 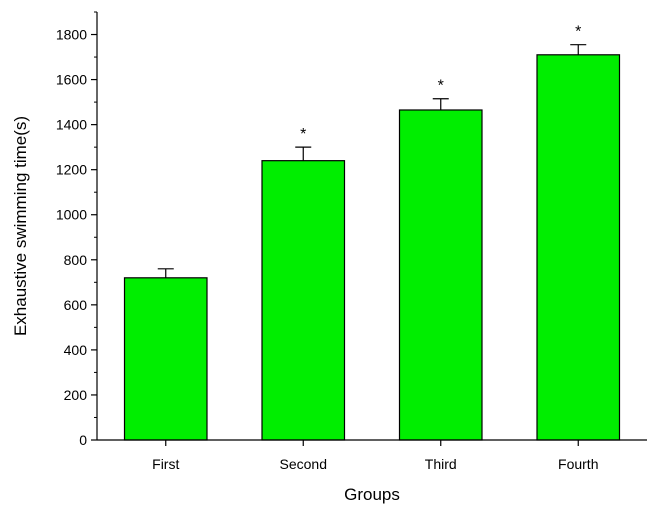 I want to click on y-tick-label: 200, so click(x=76, y=395).